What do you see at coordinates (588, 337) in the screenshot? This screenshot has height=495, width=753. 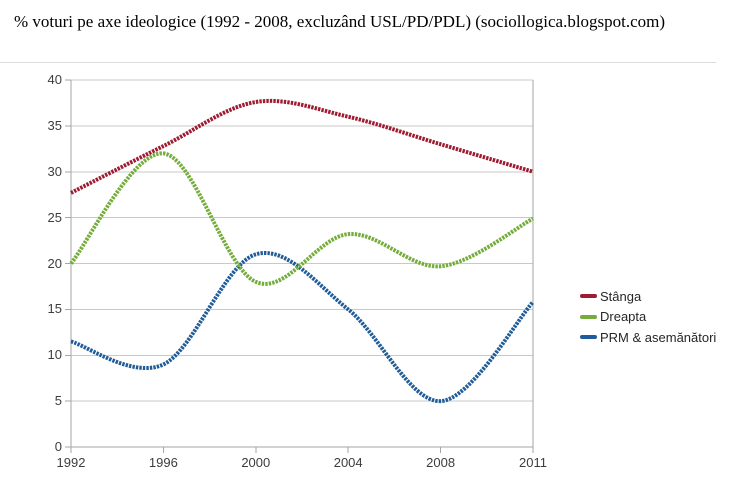 I see `legend-marker-prm` at bounding box center [588, 337].